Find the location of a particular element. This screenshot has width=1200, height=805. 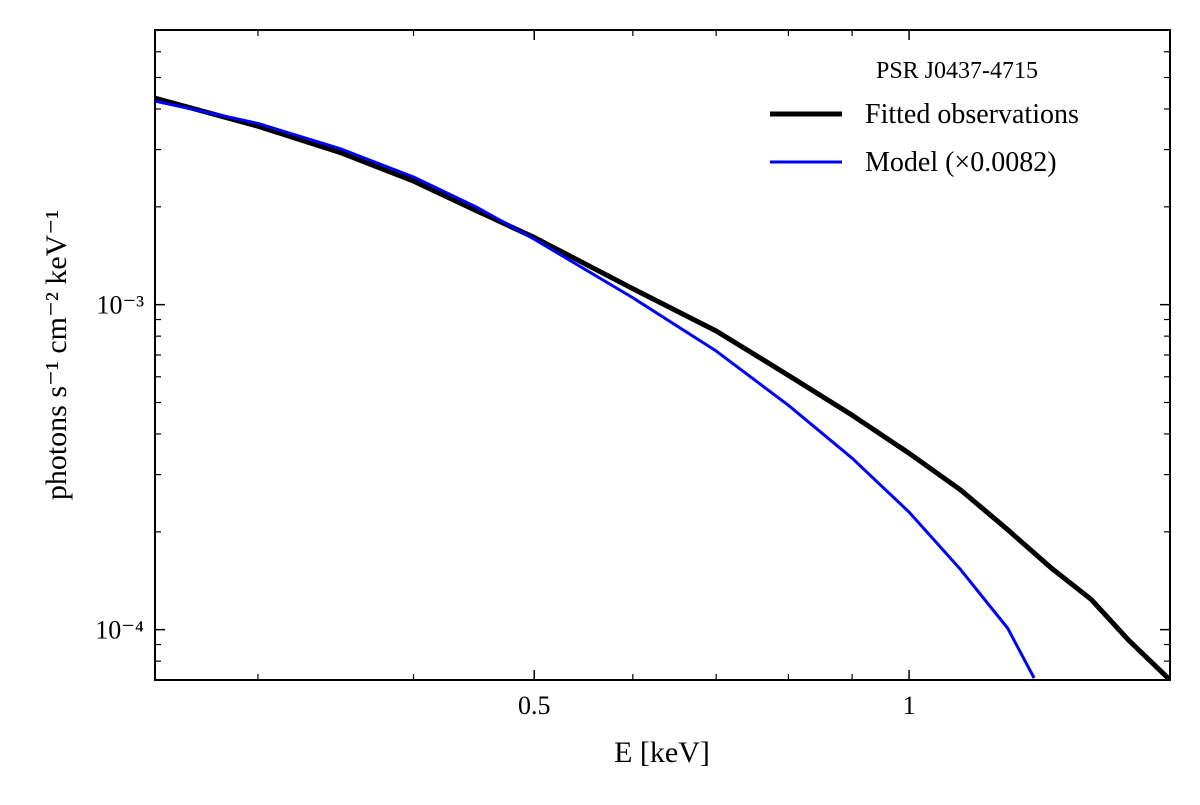

y-axis-label: photons s⁻¹ cm⁻² keV⁻¹ is located at coordinates (56, 355).